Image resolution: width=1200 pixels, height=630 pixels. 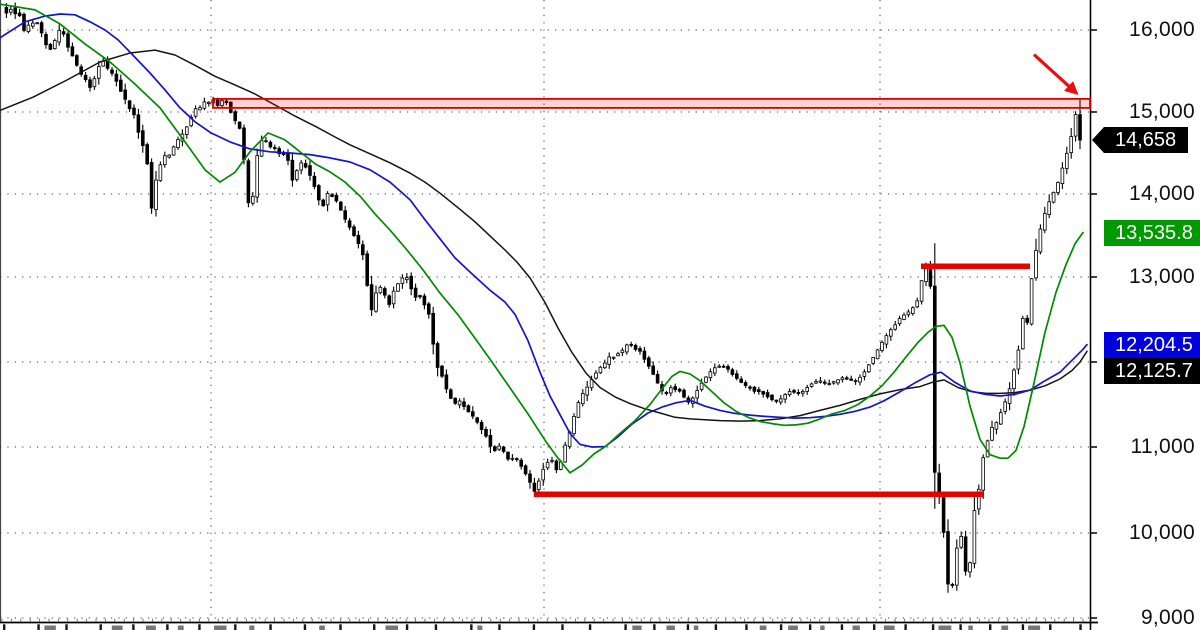 I want to click on medium-ma-price-tag: 12,204.5, so click(x=1152, y=344).